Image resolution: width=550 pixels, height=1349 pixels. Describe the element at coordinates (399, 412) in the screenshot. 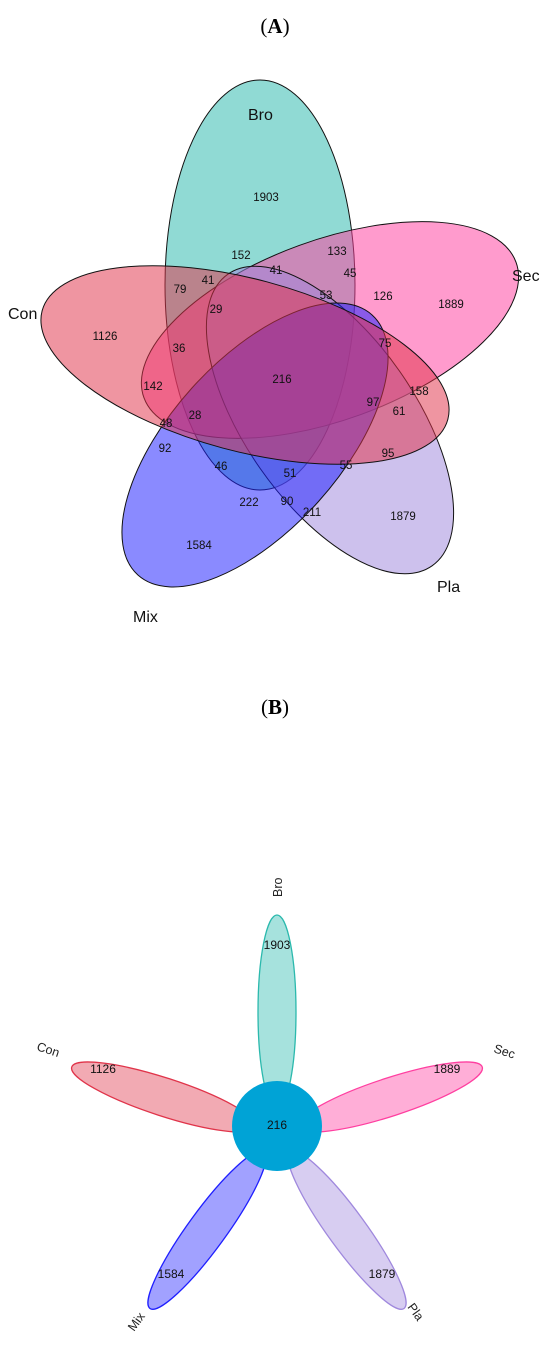

I see `venn-count: 61` at that location.